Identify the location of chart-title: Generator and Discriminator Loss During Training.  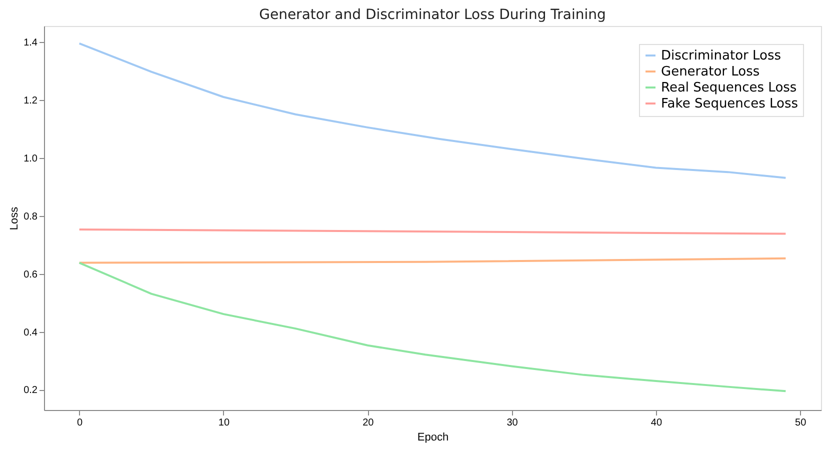
(432, 15).